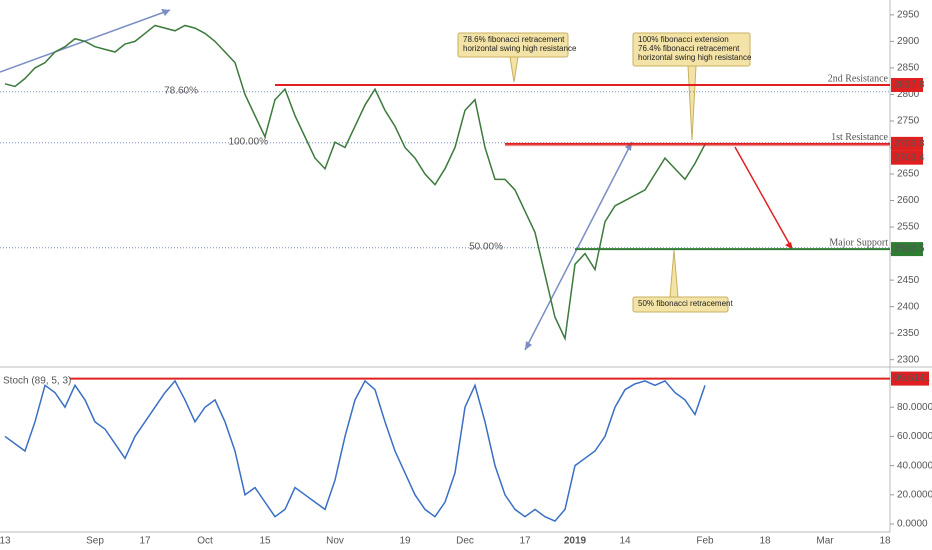  What do you see at coordinates (908, 306) in the screenshot?
I see `y-tick-label: 2400` at bounding box center [908, 306].